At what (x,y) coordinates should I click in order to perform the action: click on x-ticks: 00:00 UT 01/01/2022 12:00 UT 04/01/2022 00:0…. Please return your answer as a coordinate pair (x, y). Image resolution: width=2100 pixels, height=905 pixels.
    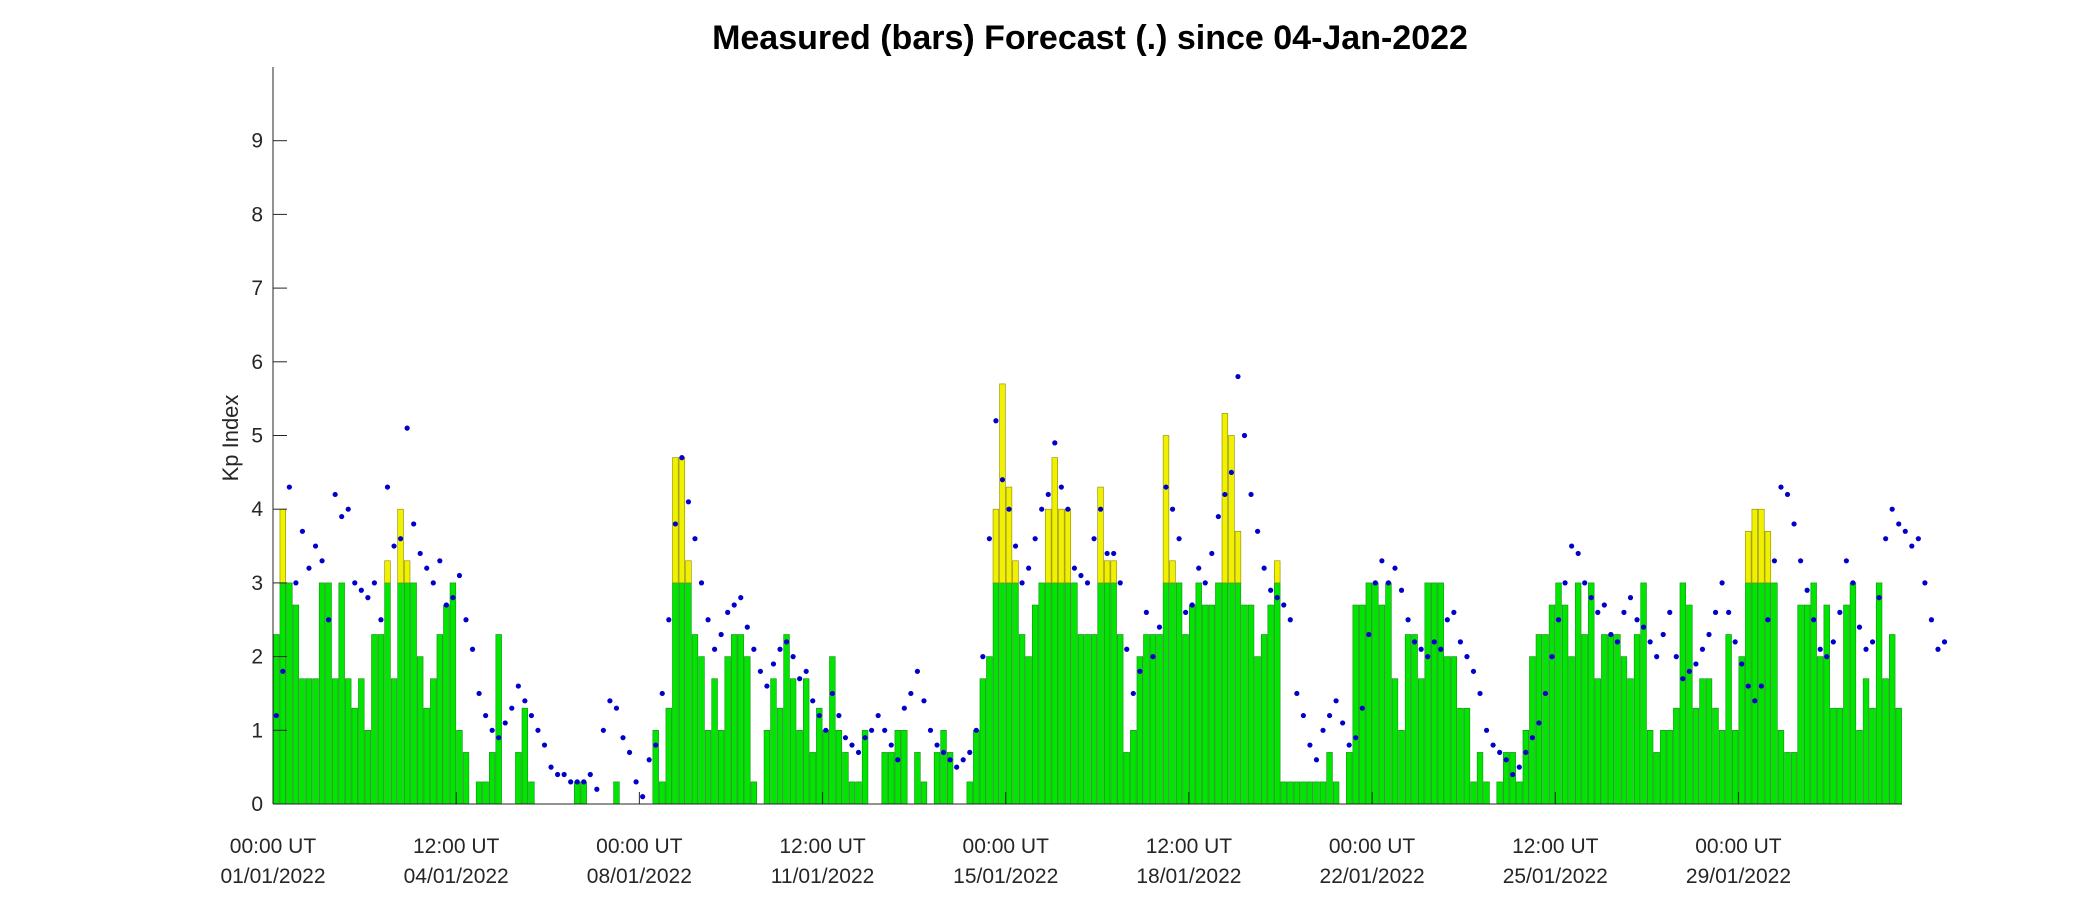
    Looking at the image, I should click on (1005, 840).